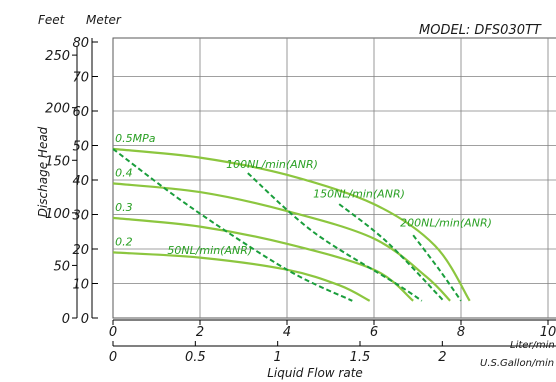 The height and width of the screenshot is (382, 556). Describe the element at coordinates (461, 332) in the screenshot. I see `lpm-tick-label: 8` at that location.